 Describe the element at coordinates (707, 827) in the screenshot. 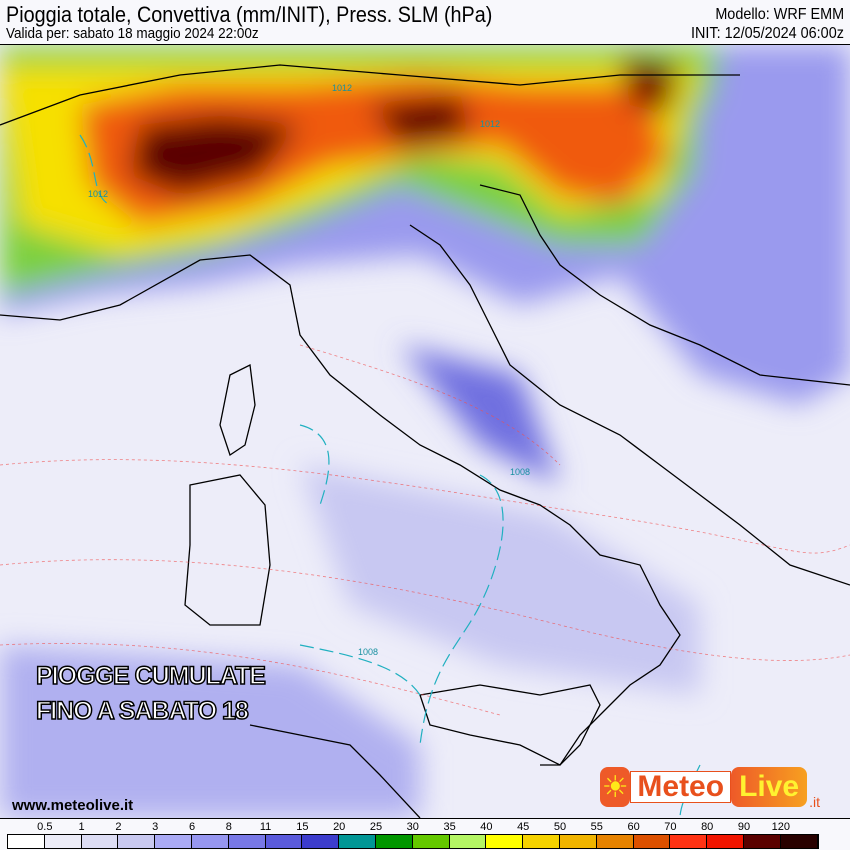

I see `legend-label: 80` at that location.